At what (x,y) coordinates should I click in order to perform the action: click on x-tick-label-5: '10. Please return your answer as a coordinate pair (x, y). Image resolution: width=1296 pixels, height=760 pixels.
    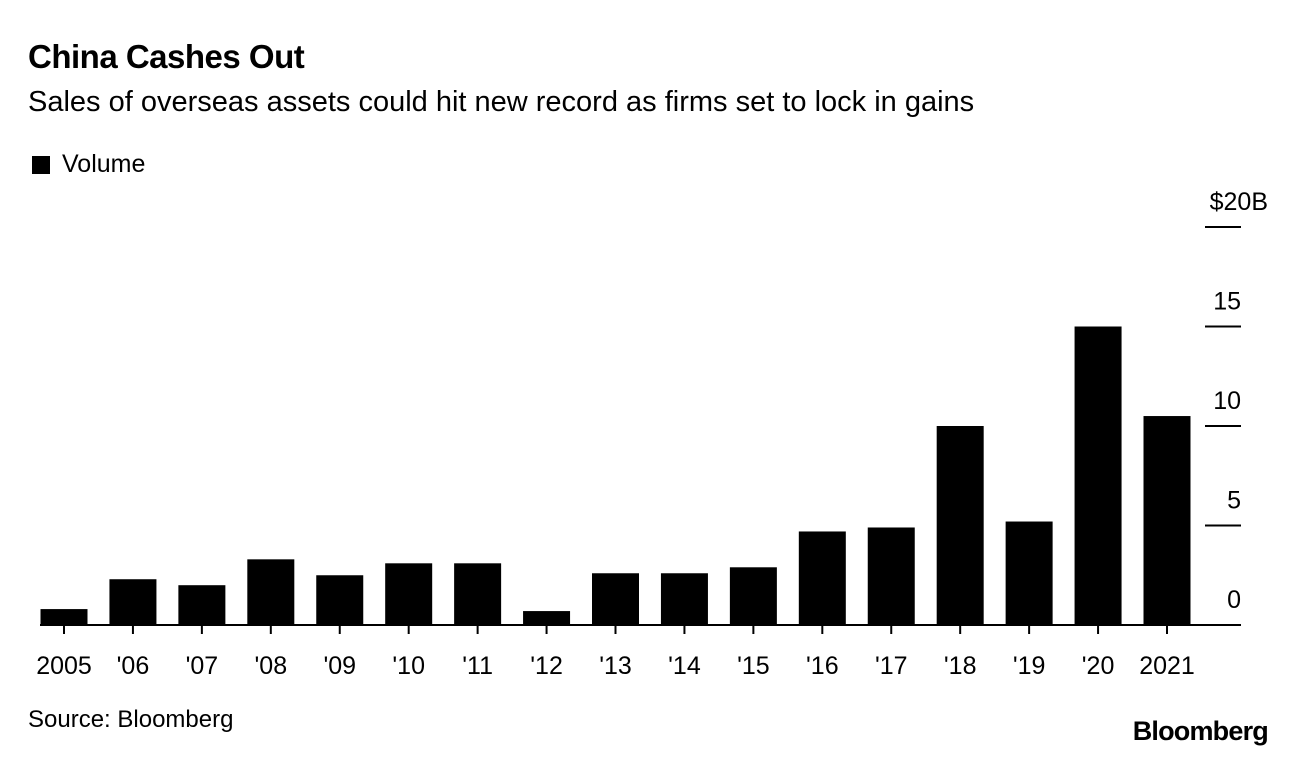
    Looking at the image, I should click on (408, 666).